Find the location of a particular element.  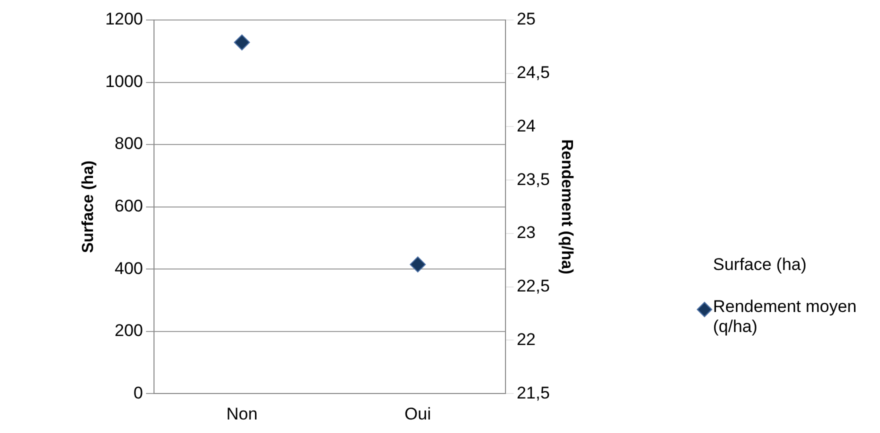

x-tick-label: Non is located at coordinates (242, 414).